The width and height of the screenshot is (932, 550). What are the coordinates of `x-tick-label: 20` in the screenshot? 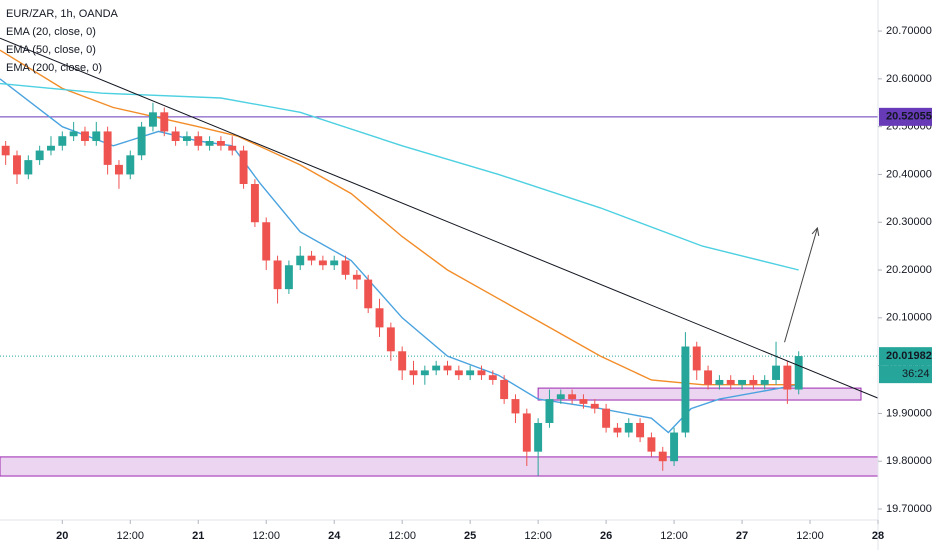 It's located at (62, 536).